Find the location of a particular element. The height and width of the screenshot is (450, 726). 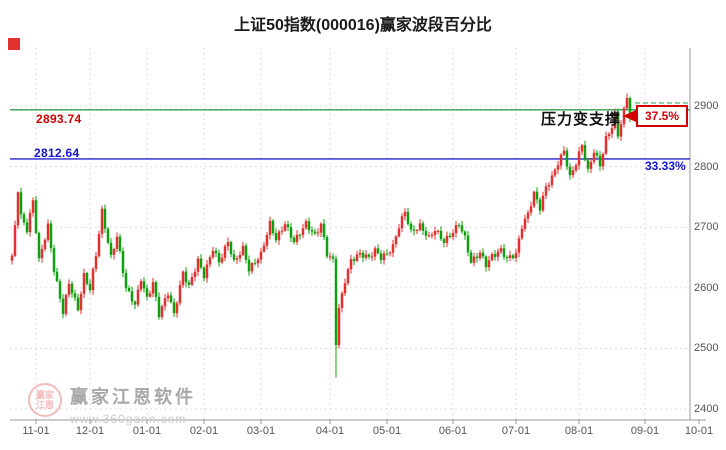

percentage-badge: 37.5% is located at coordinates (662, 116).